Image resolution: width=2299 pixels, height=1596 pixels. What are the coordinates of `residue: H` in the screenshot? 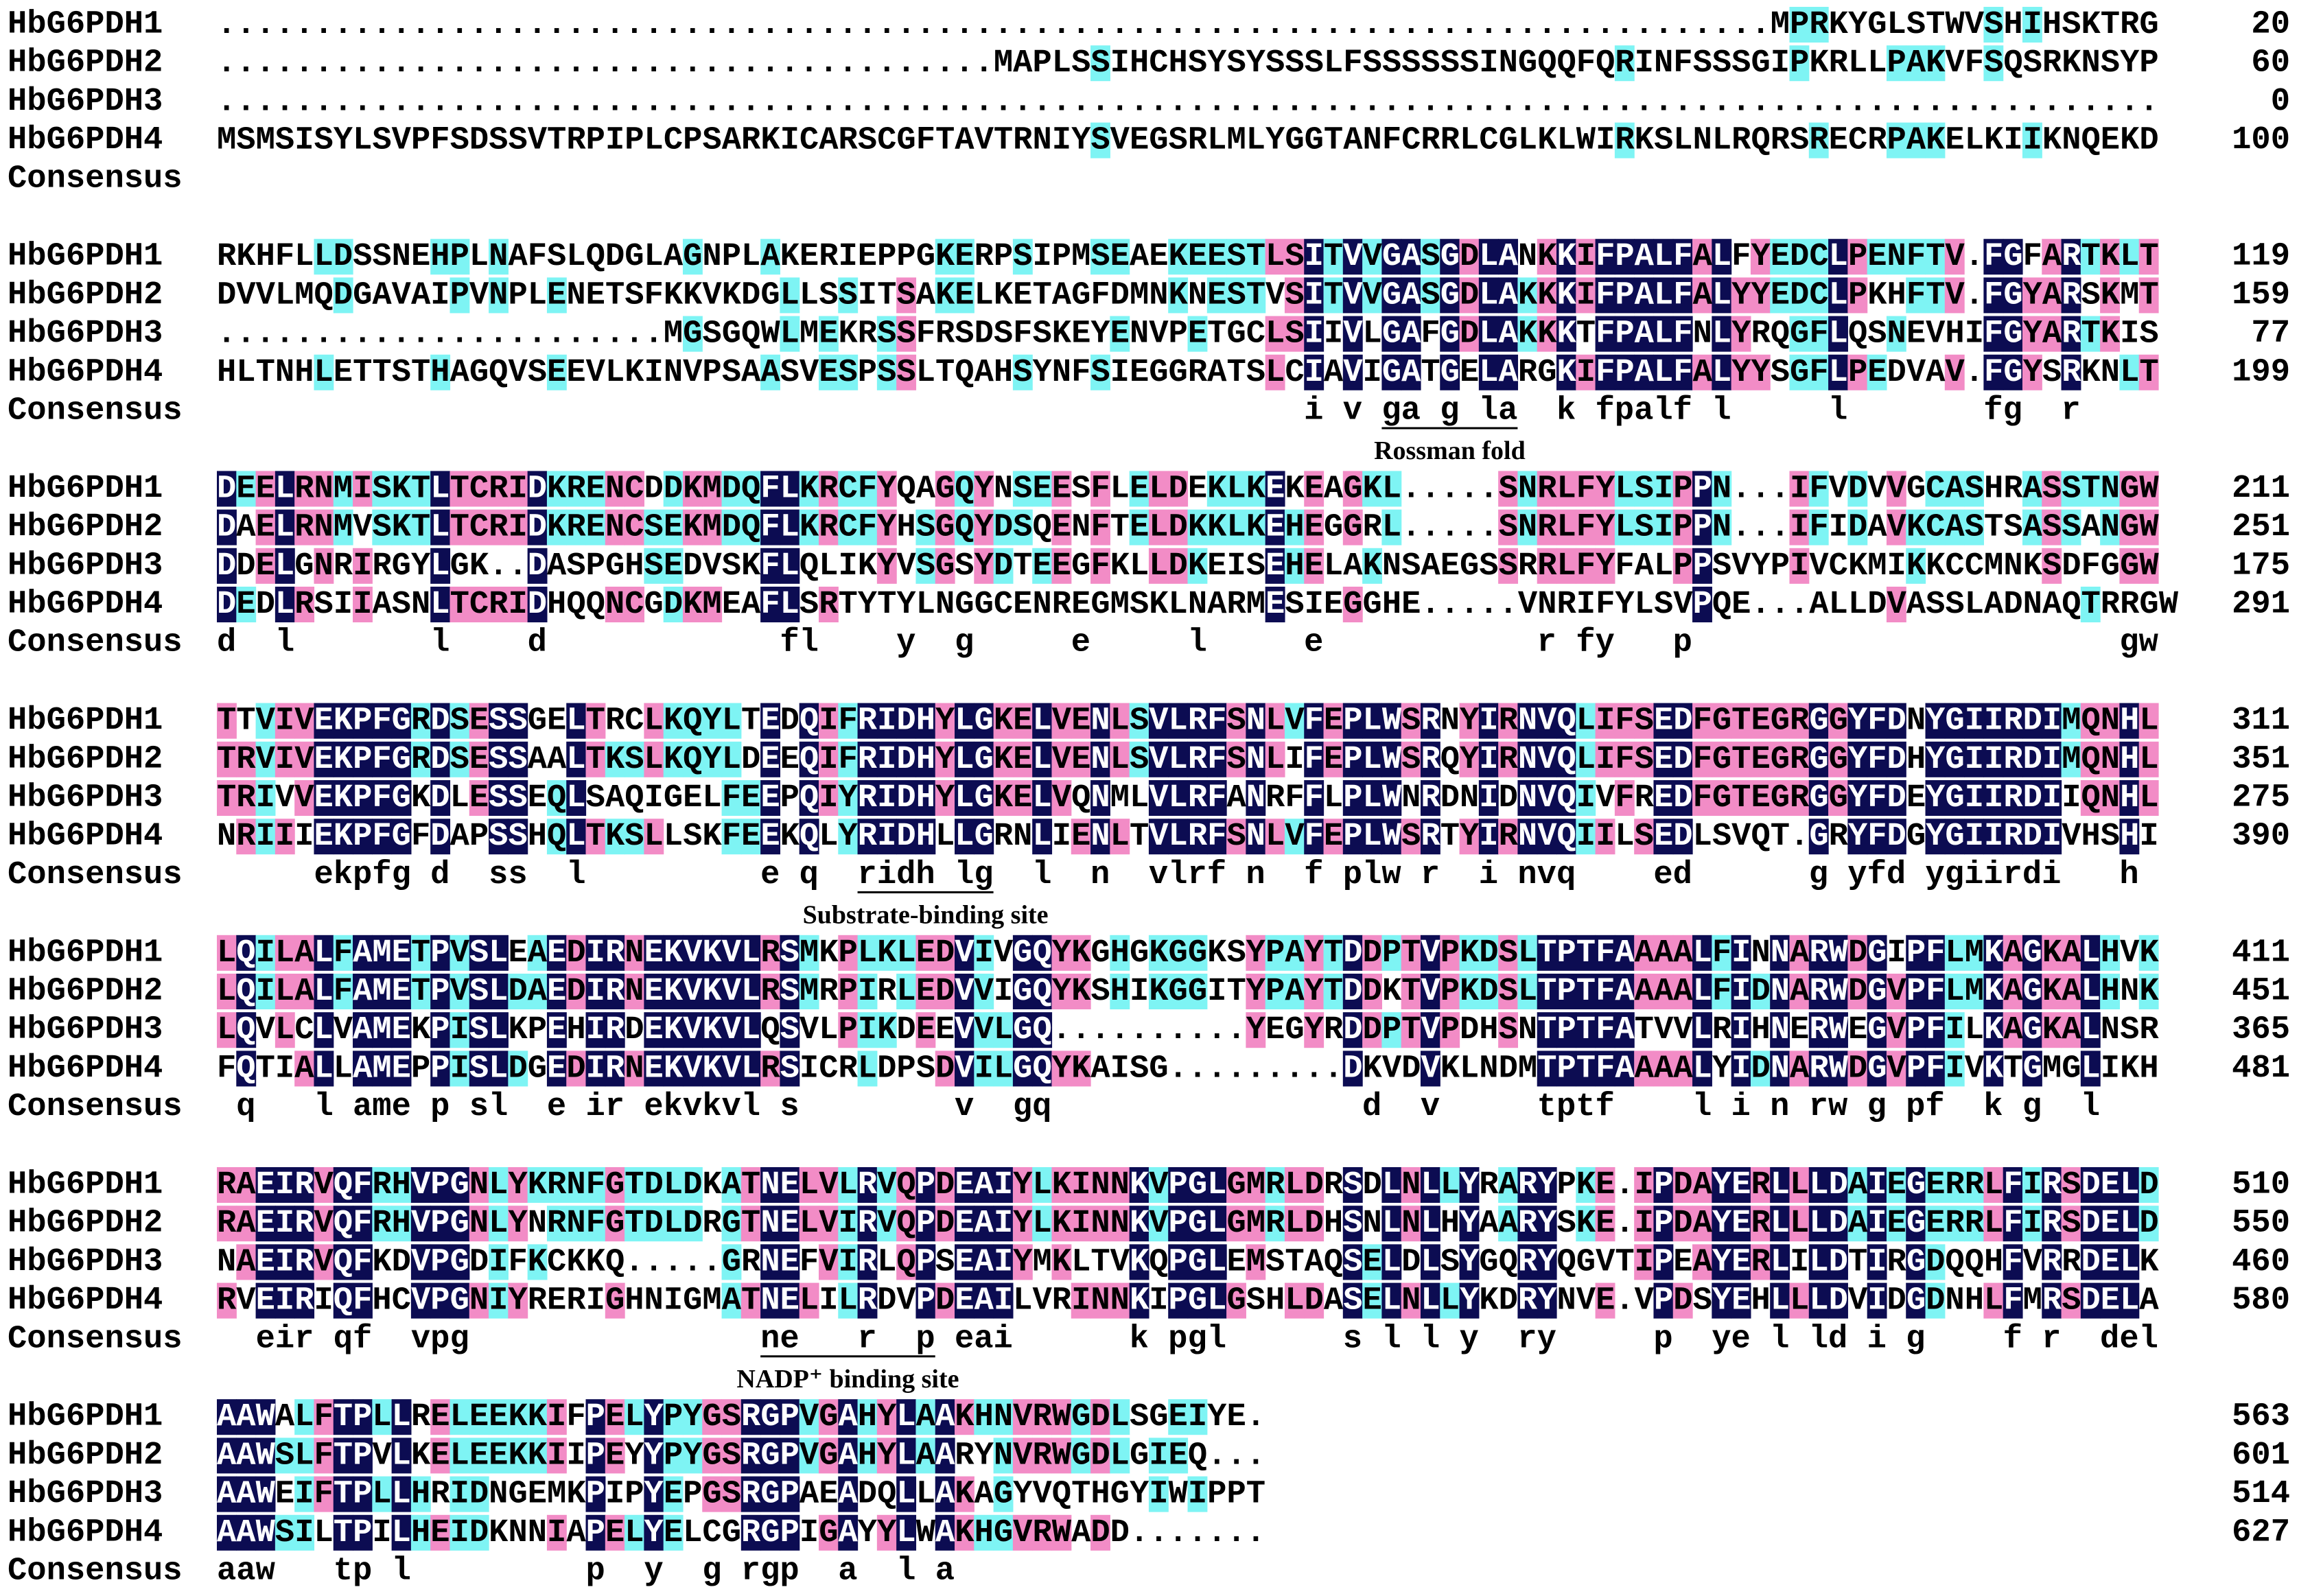 It's located at (401, 1185).